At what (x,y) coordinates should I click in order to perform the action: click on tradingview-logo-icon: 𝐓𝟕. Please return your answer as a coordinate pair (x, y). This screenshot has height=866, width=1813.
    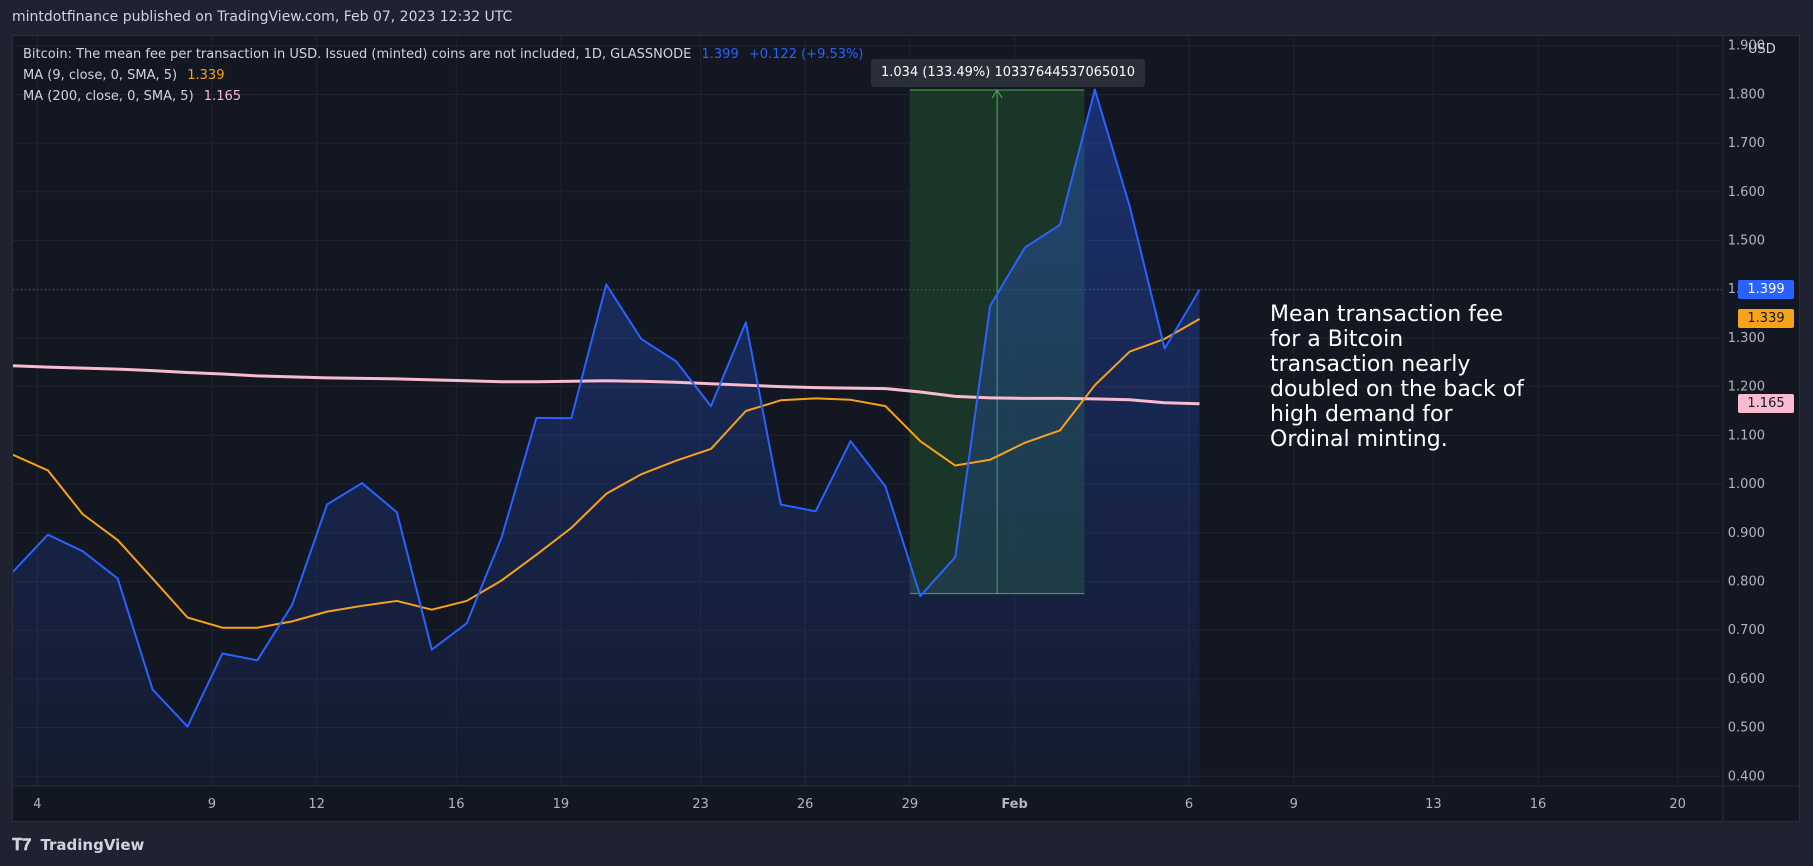
    Looking at the image, I should click on (22, 844).